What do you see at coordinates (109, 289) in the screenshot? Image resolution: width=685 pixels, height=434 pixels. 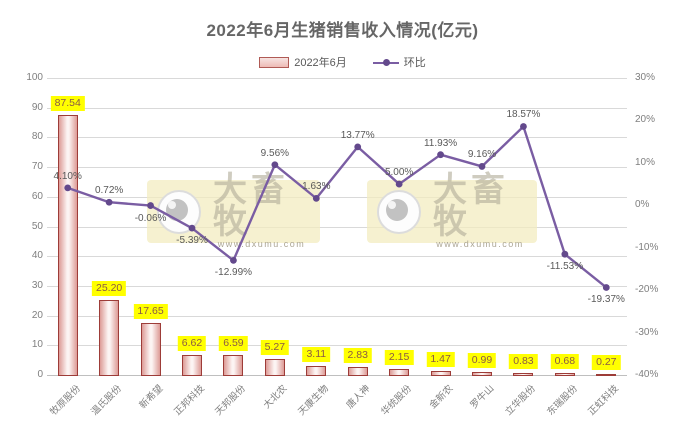 I see `bar-value-label: 25.20` at bounding box center [109, 289].